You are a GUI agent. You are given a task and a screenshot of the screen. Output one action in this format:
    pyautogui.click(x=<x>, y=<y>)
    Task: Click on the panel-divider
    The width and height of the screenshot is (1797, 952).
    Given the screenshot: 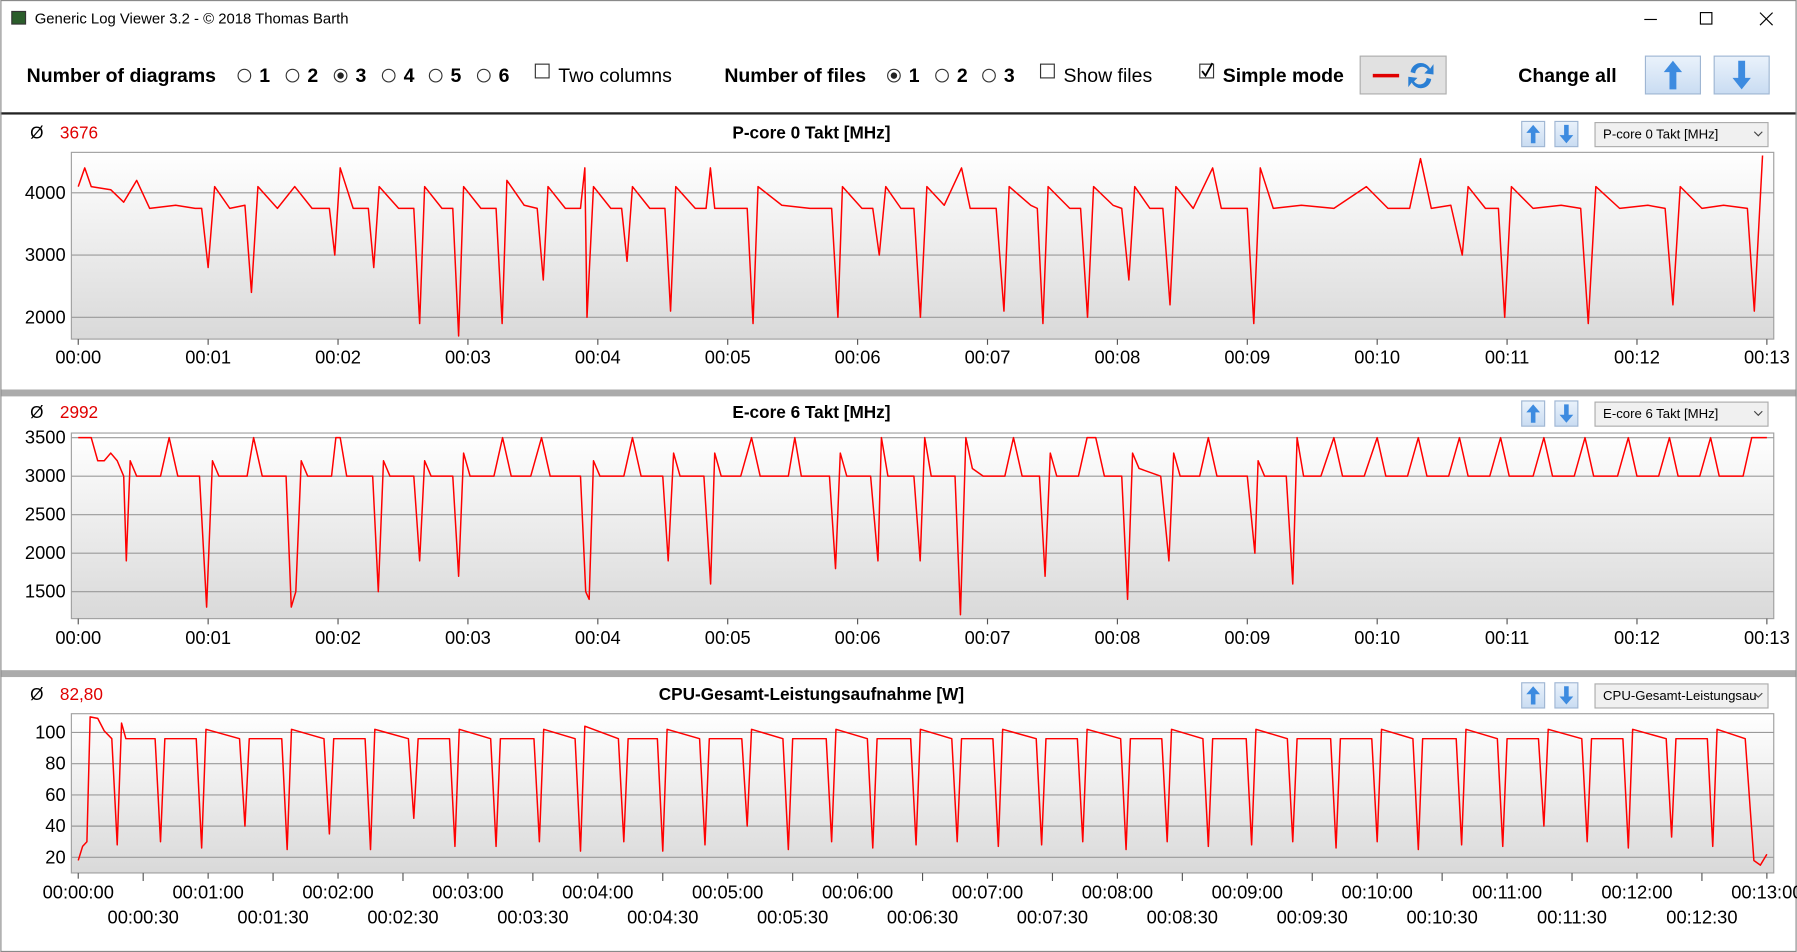 What is the action you would take?
    pyautogui.click(x=898, y=674)
    